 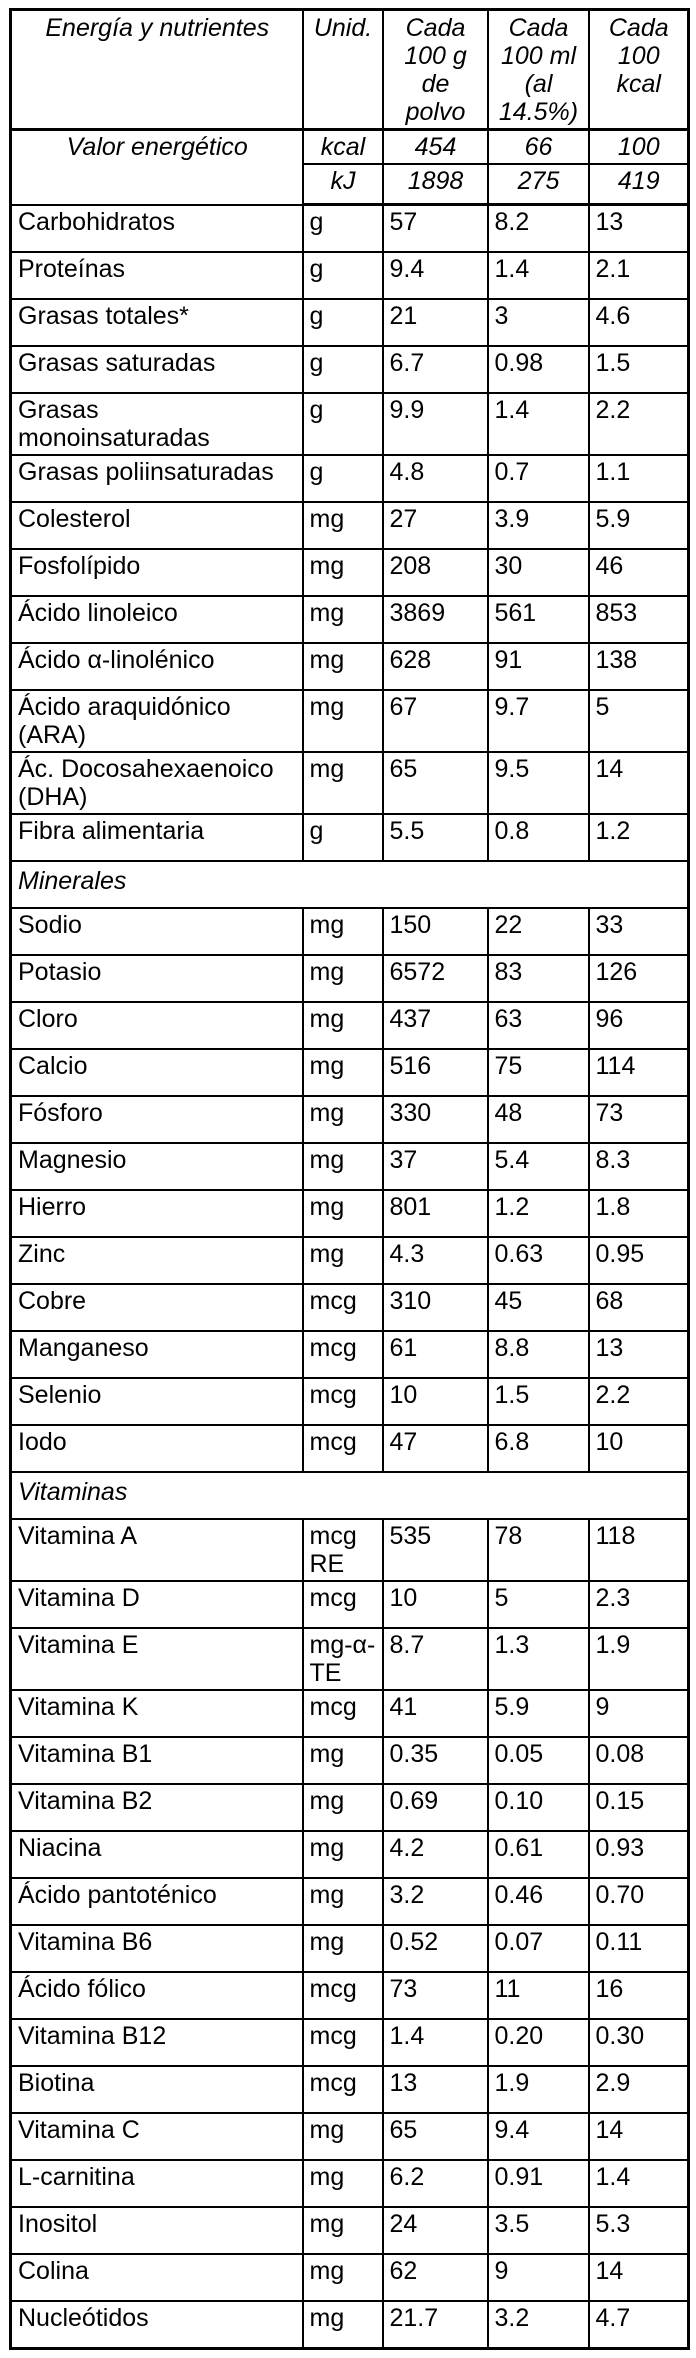 What do you see at coordinates (638, 1948) in the screenshot?
I see `value-per-100kcal-cell: 0.11` at bounding box center [638, 1948].